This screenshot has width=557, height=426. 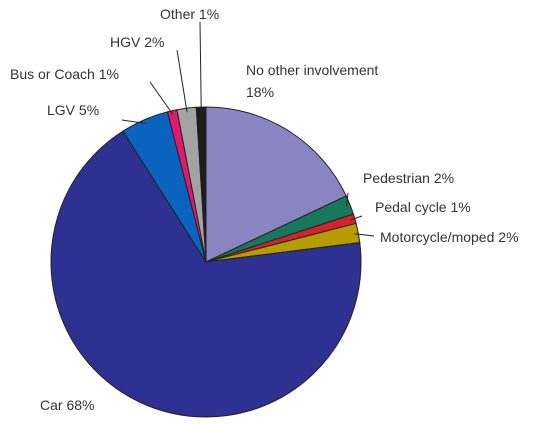 I want to click on slice-label: Other 1%, so click(x=189, y=14).